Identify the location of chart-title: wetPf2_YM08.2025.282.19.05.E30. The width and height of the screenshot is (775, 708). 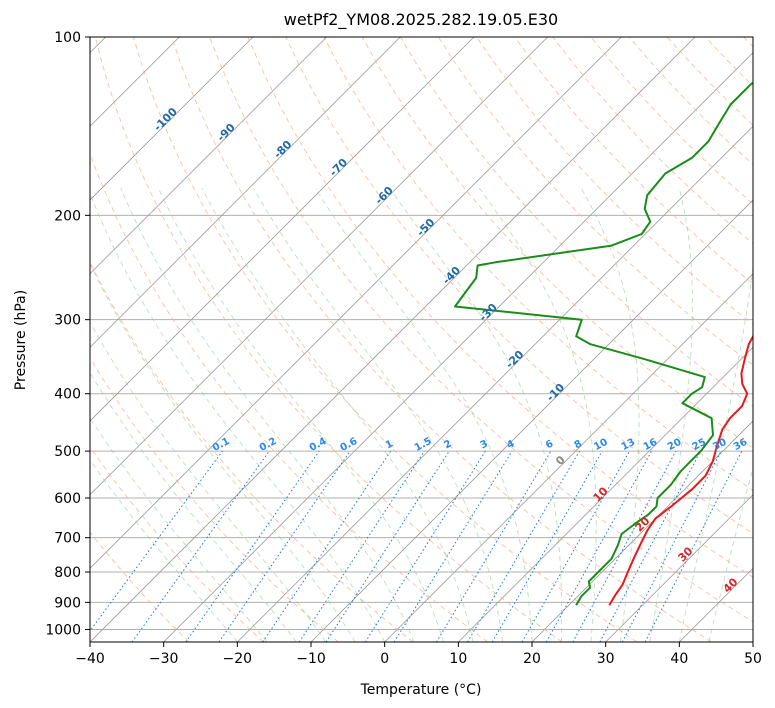
(421, 20).